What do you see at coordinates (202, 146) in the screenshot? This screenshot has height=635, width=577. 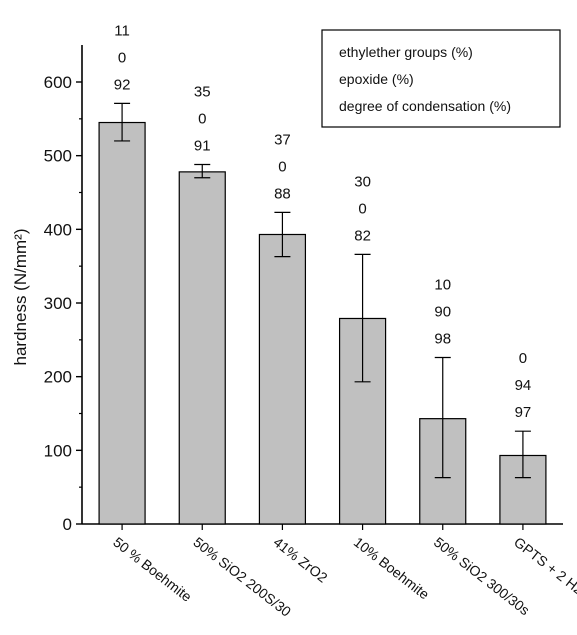 I see `annotation-condensation: 91` at bounding box center [202, 146].